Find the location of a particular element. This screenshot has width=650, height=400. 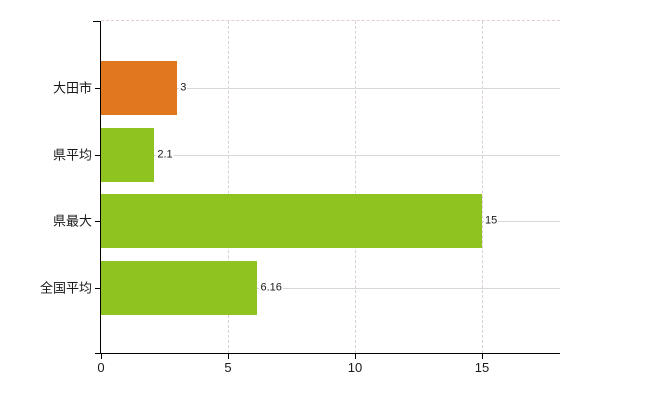

bar-value-label: 6.16 is located at coordinates (271, 288).